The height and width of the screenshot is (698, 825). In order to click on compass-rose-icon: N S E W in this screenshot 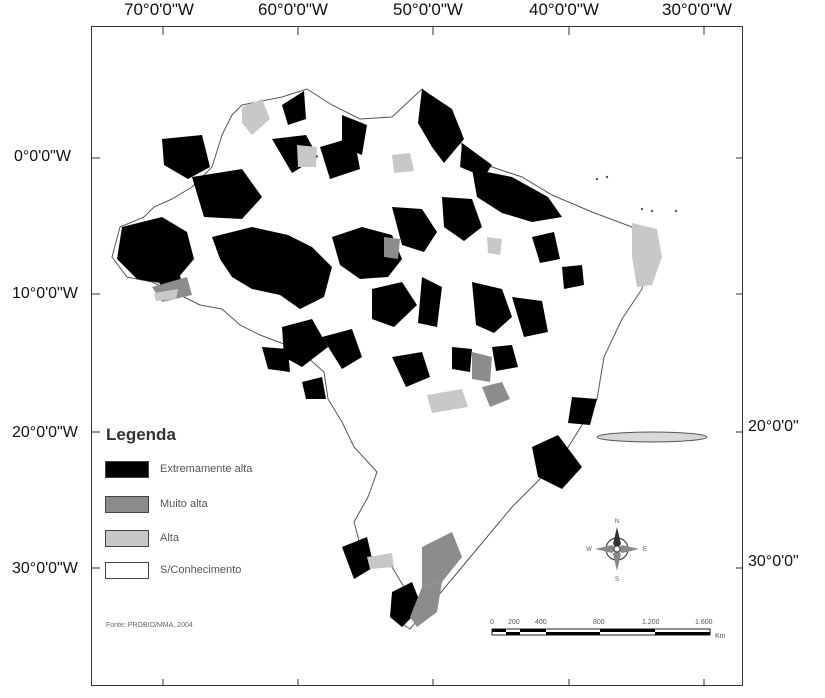, I will do `click(616, 551)`.